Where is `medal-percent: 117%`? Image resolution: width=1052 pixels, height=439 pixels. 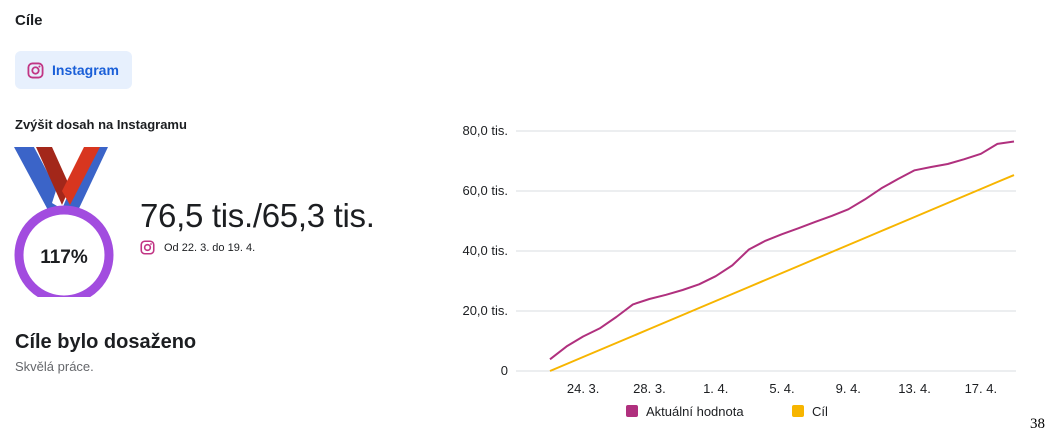 medal-percent: 117% is located at coordinates (64, 257).